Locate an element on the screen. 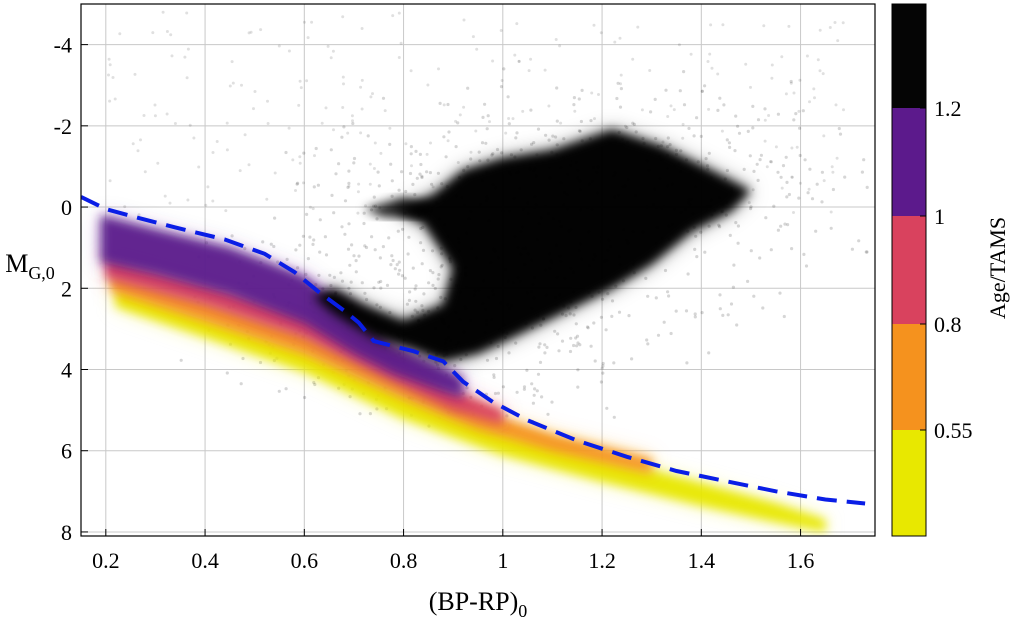 The image size is (1019, 618). x-axis-title-main: (BP-RP) is located at coordinates (474, 601).